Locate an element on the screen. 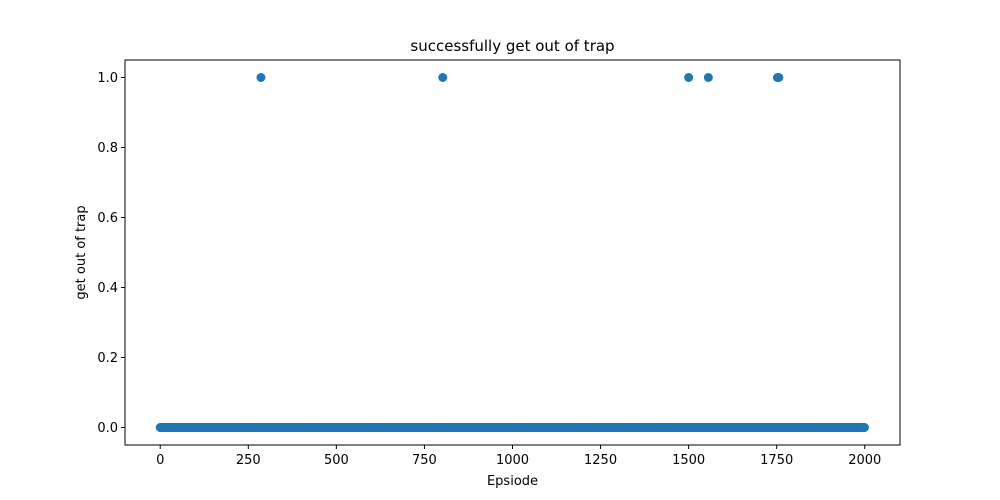 The height and width of the screenshot is (500, 1000). x-axis-label: Epsiode is located at coordinates (512, 481).